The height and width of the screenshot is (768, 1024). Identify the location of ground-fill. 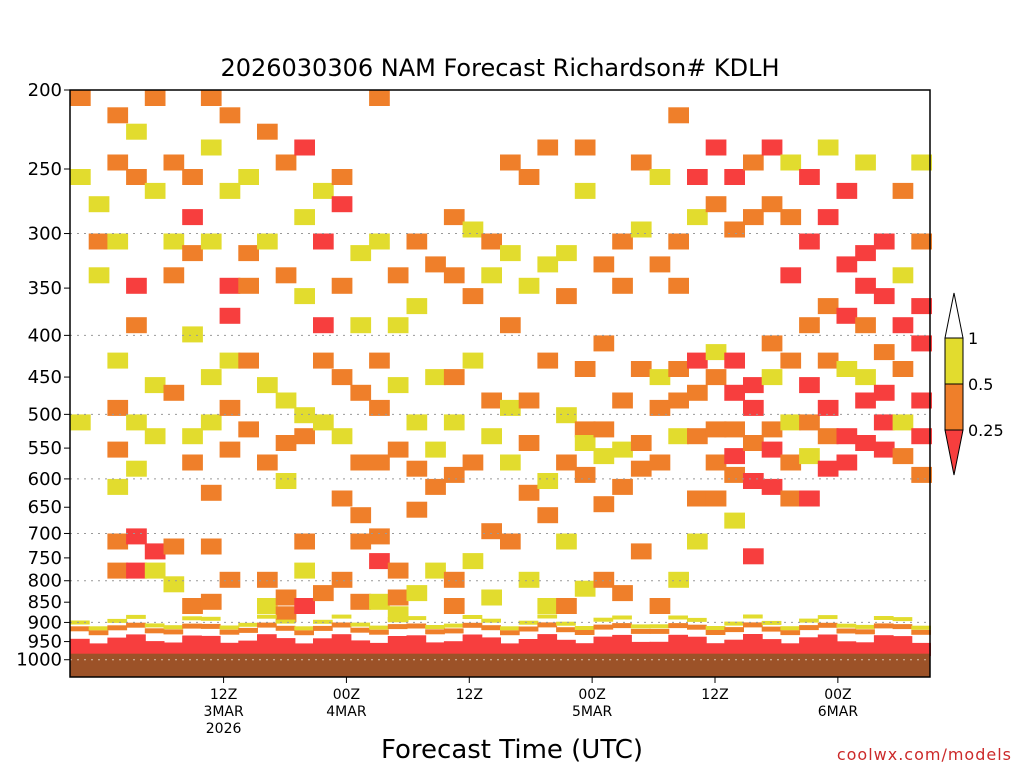
(500, 665).